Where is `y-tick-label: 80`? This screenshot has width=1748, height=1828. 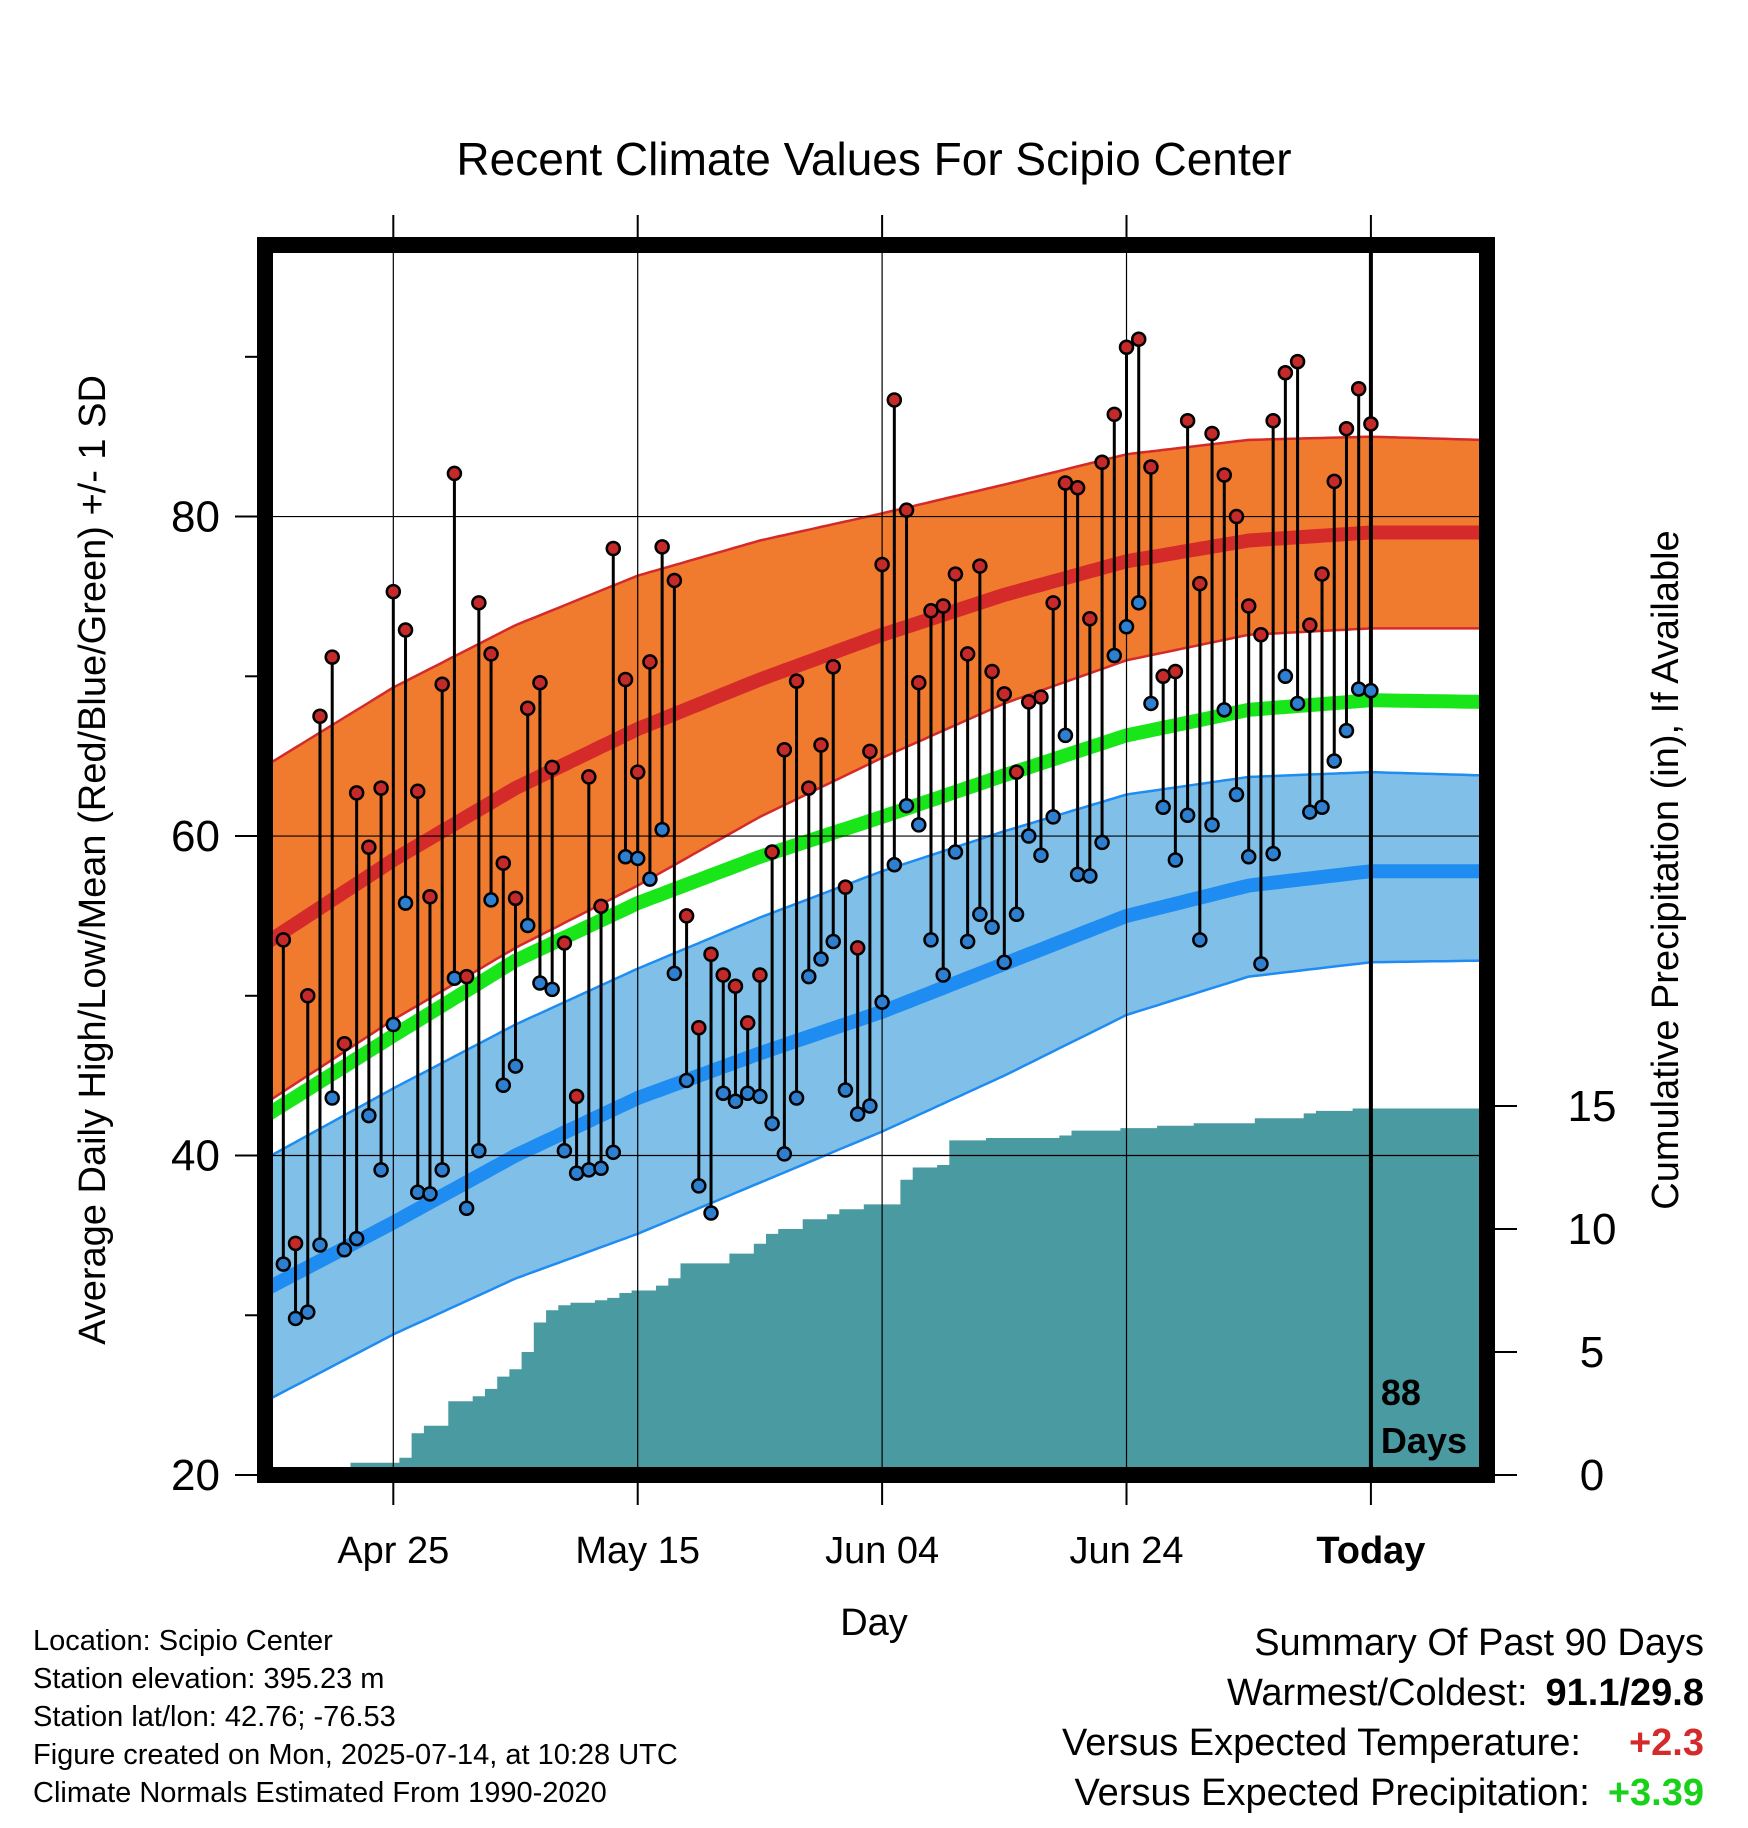
y-tick-label: 80 is located at coordinates (195, 517).